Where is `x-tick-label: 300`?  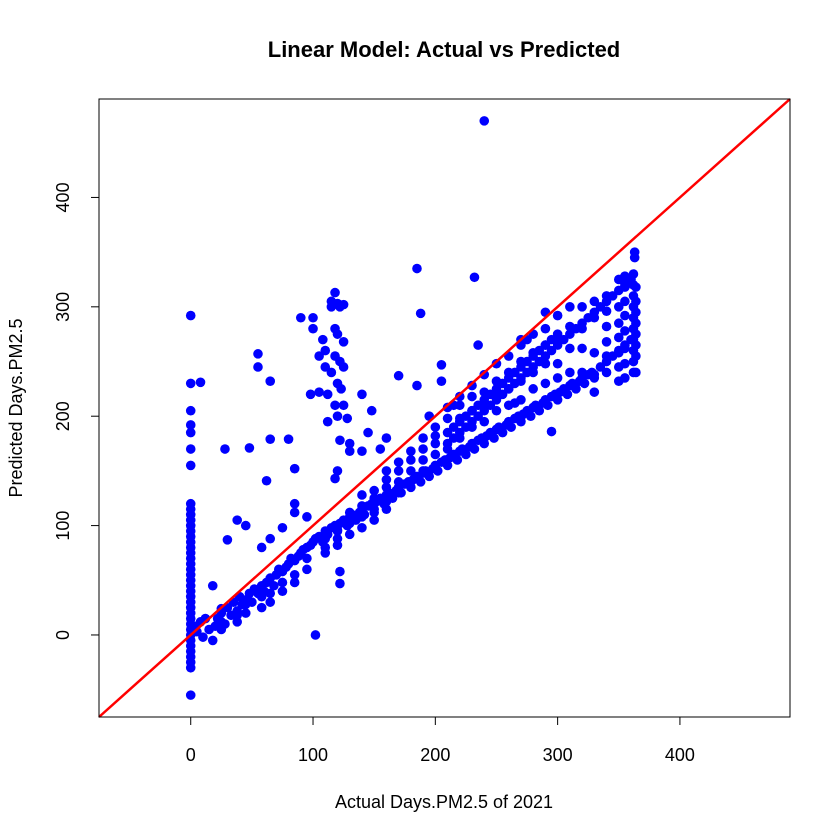 x-tick-label: 300 is located at coordinates (558, 755).